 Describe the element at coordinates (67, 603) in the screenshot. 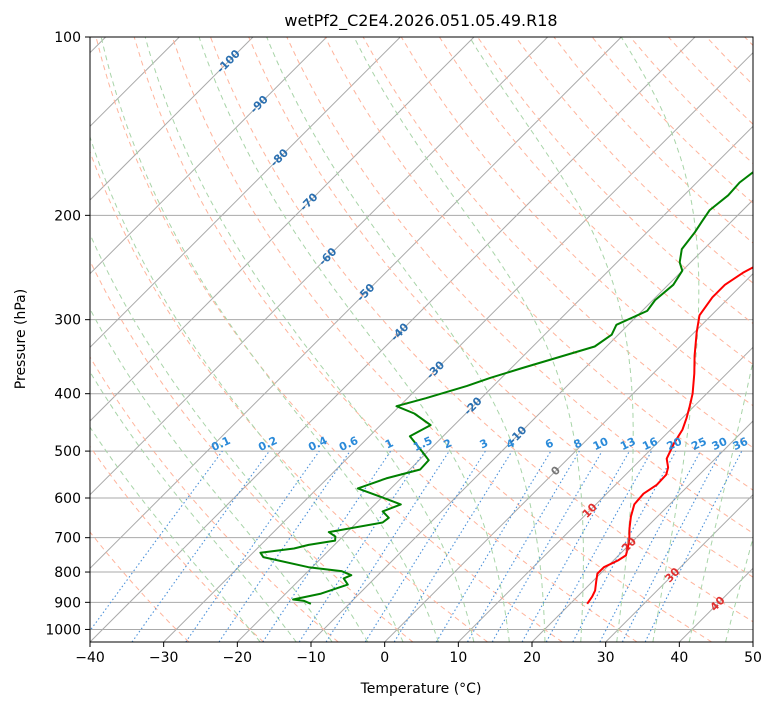

I see `y-tick-label: 900` at that location.